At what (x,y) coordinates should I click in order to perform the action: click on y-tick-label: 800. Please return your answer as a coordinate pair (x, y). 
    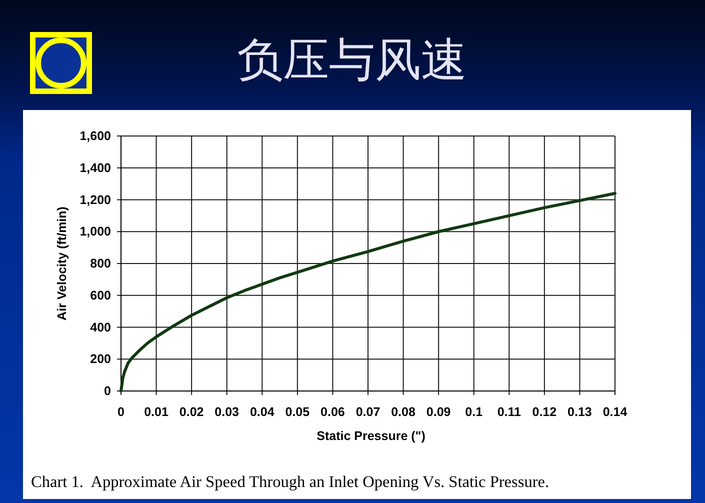
    Looking at the image, I should click on (101, 263).